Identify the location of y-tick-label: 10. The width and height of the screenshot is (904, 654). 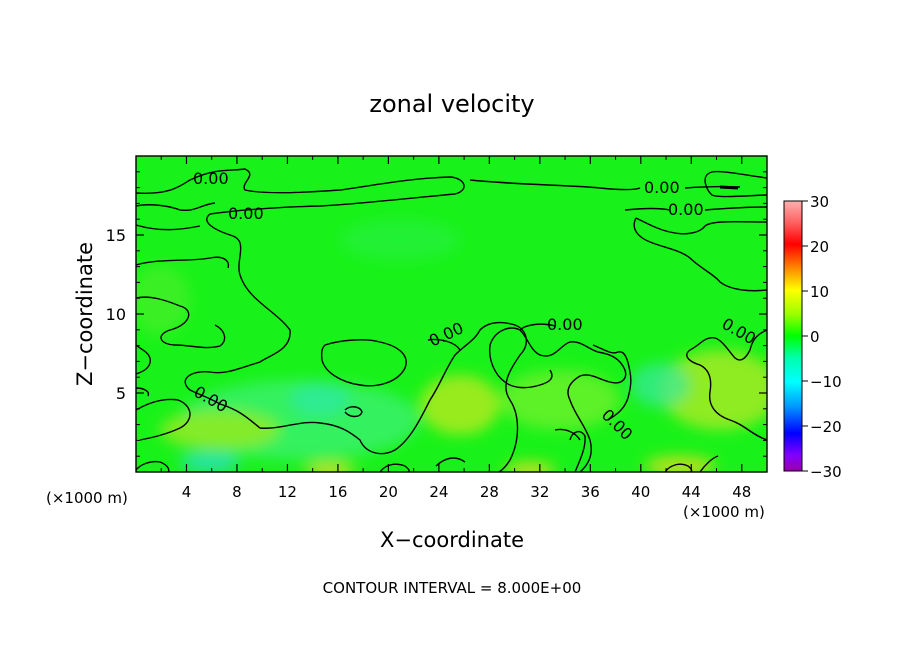
(116, 314).